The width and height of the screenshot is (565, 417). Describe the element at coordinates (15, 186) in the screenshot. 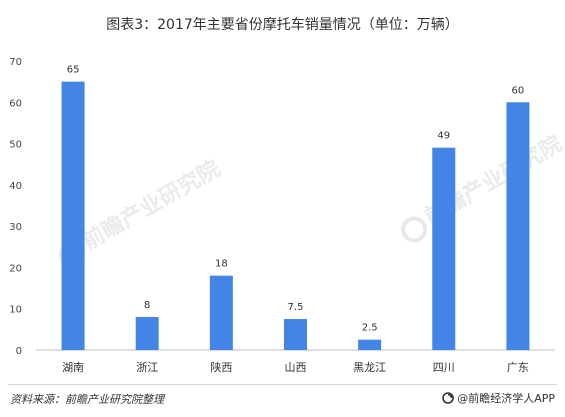

I see `y-tick-label: 40` at that location.